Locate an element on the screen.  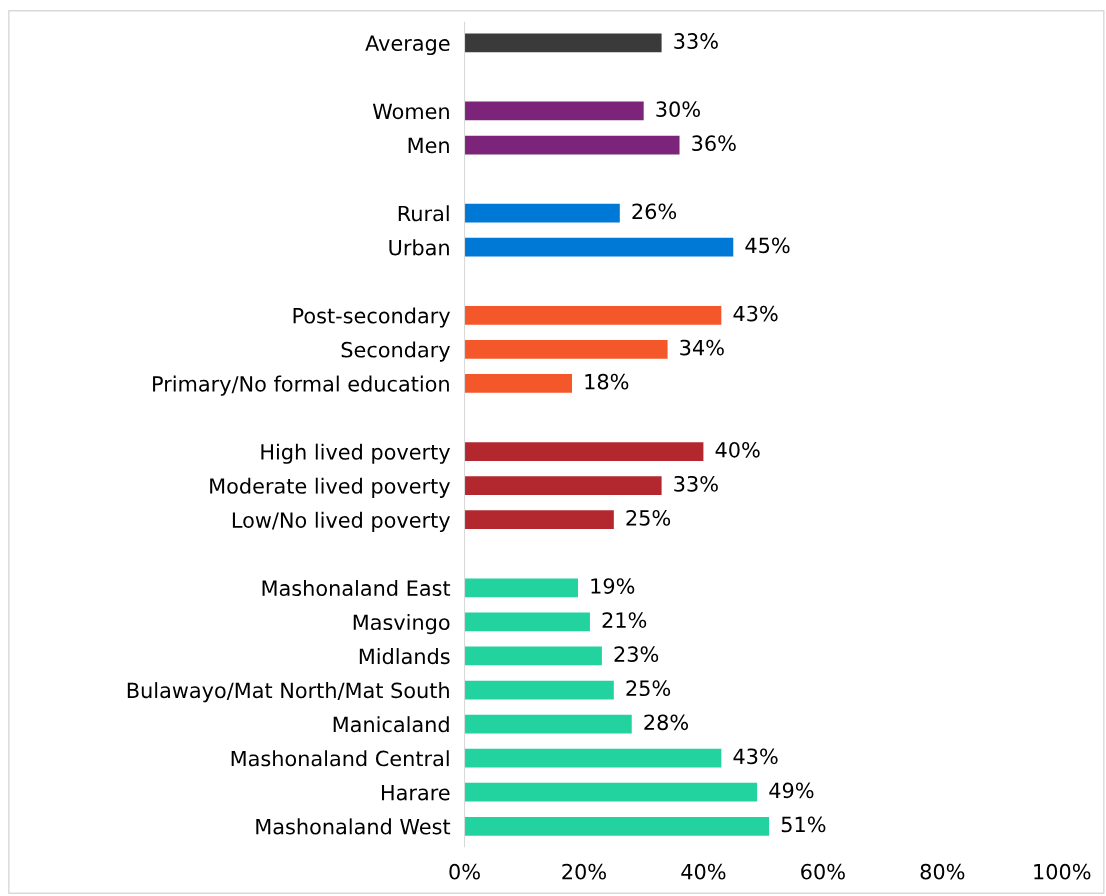
x-tick-label: 100% is located at coordinates (1062, 871).